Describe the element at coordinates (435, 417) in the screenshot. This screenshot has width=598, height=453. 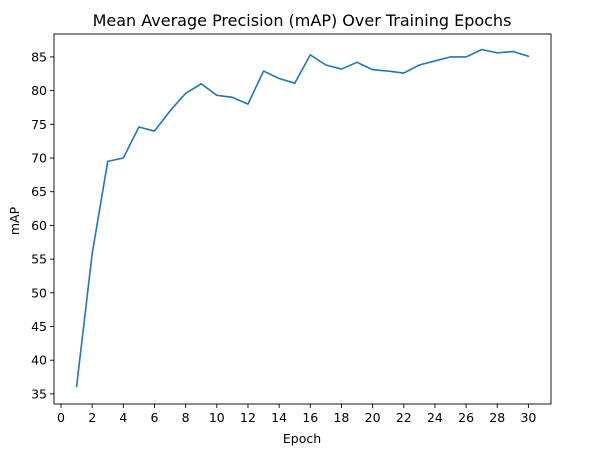
I see `x-tick-label: 24` at that location.